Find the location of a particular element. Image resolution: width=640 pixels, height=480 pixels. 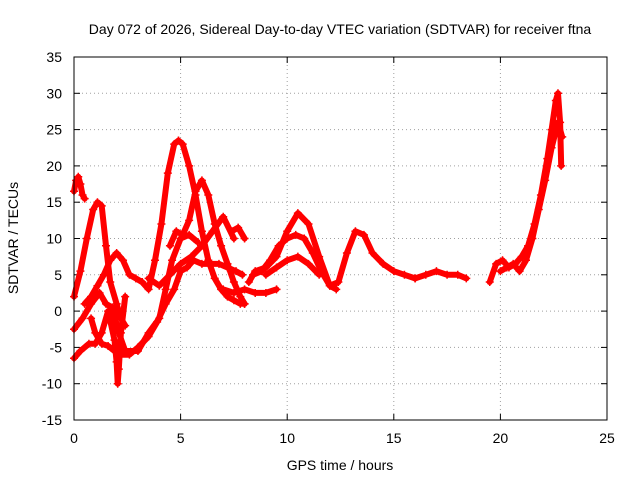

series-line-sat-d is located at coordinates (100, 340).